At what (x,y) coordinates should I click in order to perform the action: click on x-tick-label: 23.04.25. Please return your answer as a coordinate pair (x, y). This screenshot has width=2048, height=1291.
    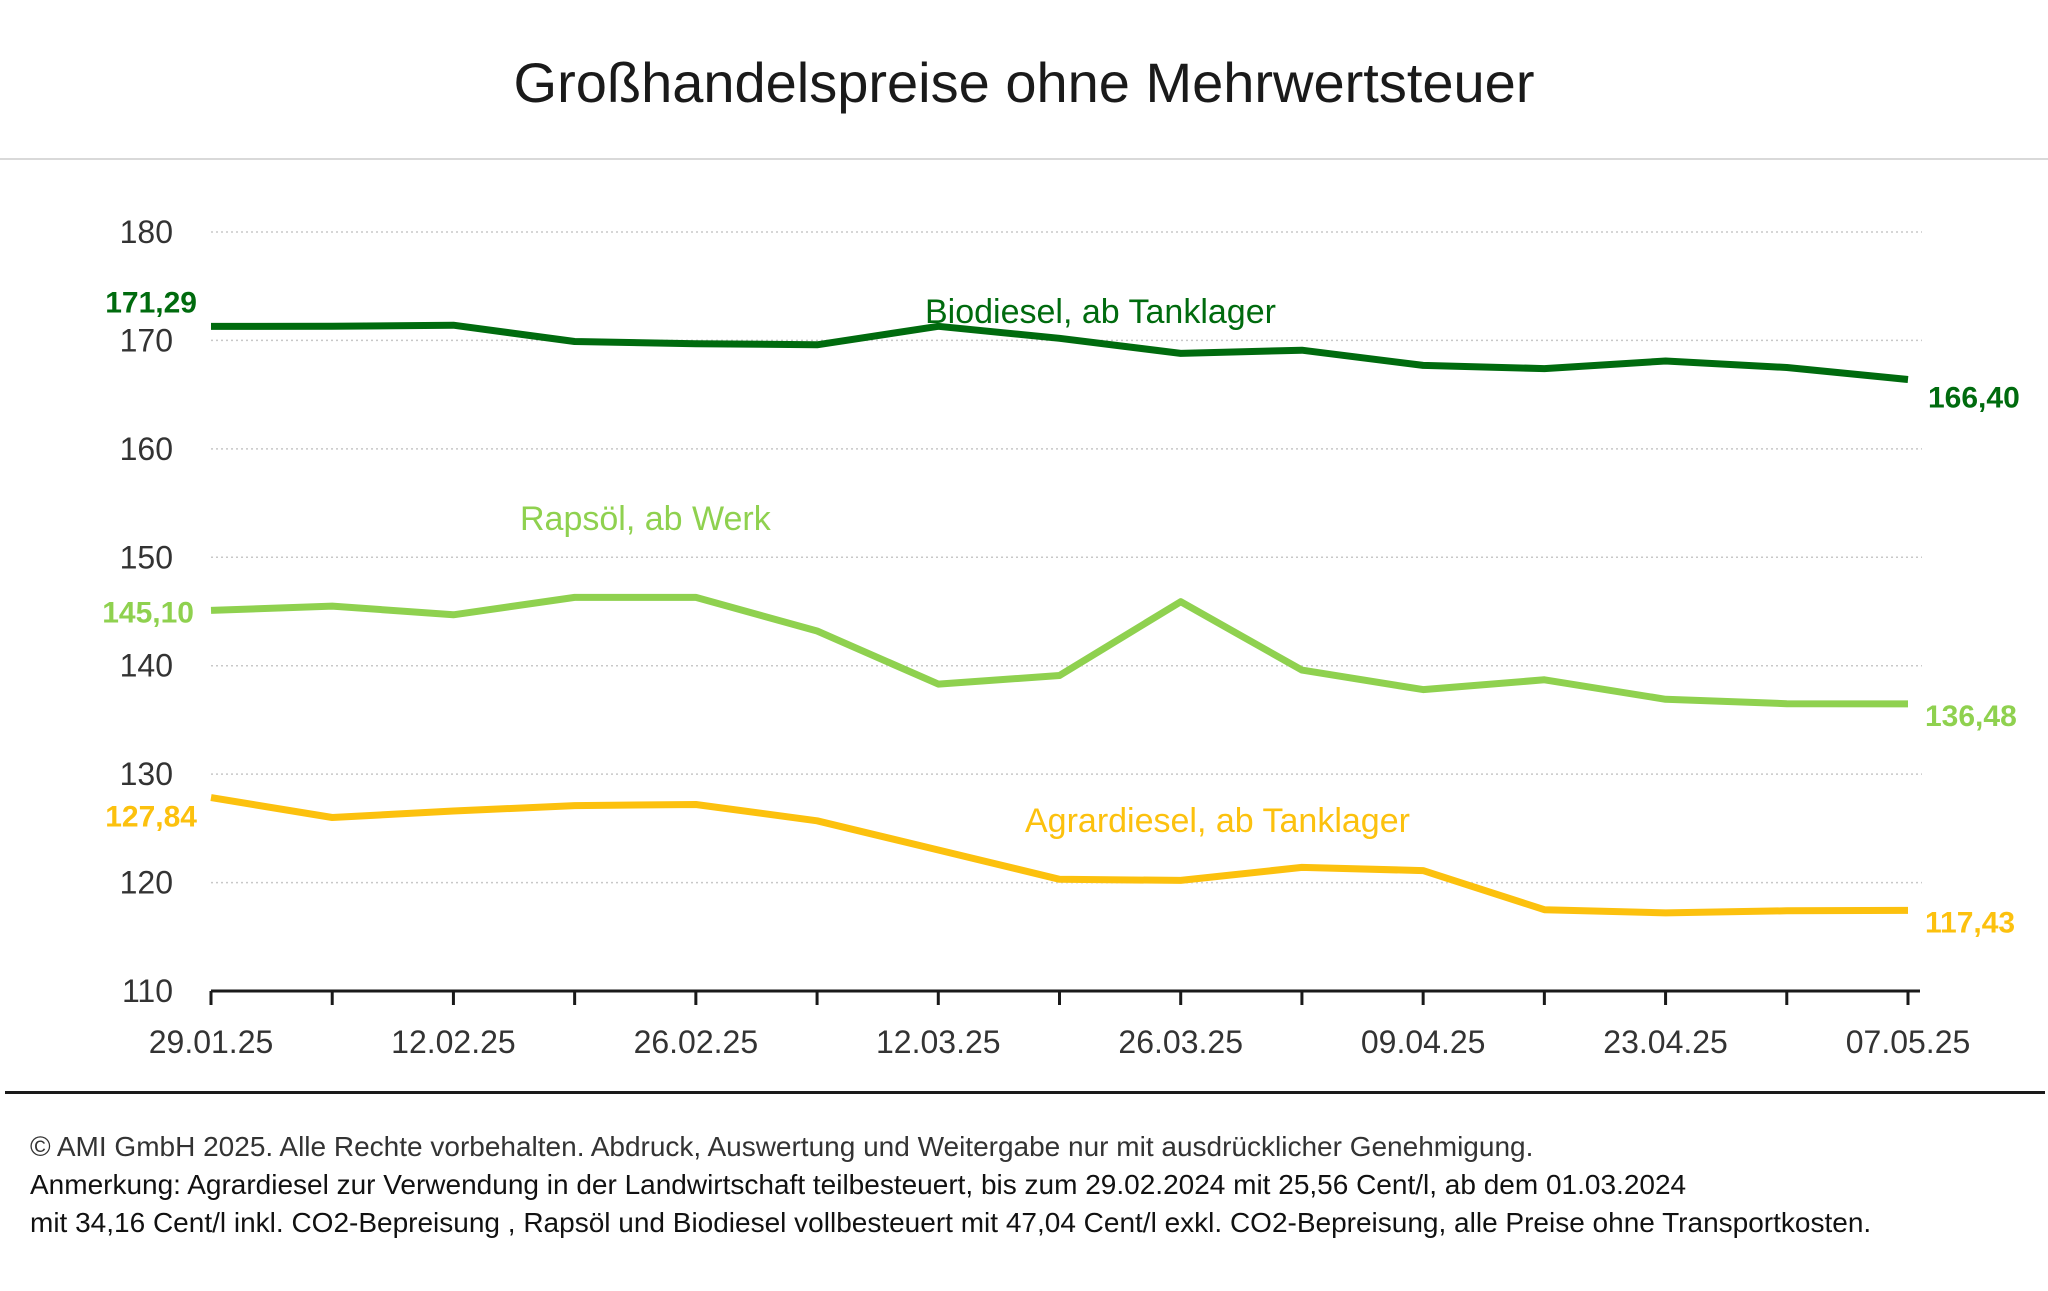
    Looking at the image, I should click on (1665, 1042).